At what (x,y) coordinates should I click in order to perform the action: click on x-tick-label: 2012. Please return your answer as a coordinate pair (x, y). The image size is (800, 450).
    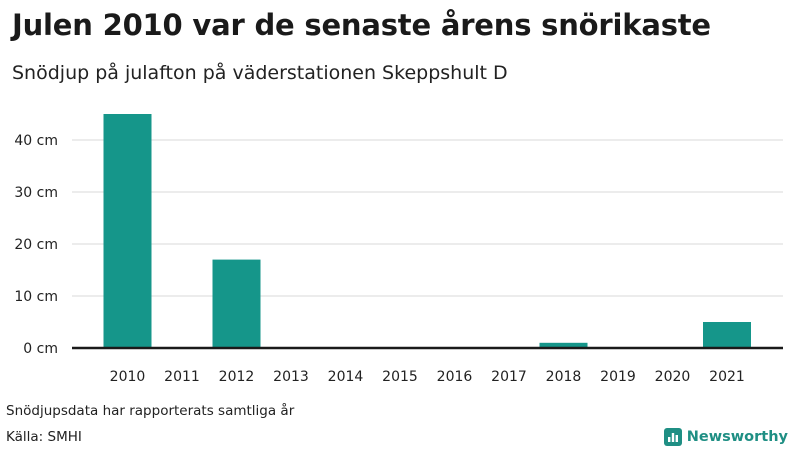
    Looking at the image, I should click on (237, 377).